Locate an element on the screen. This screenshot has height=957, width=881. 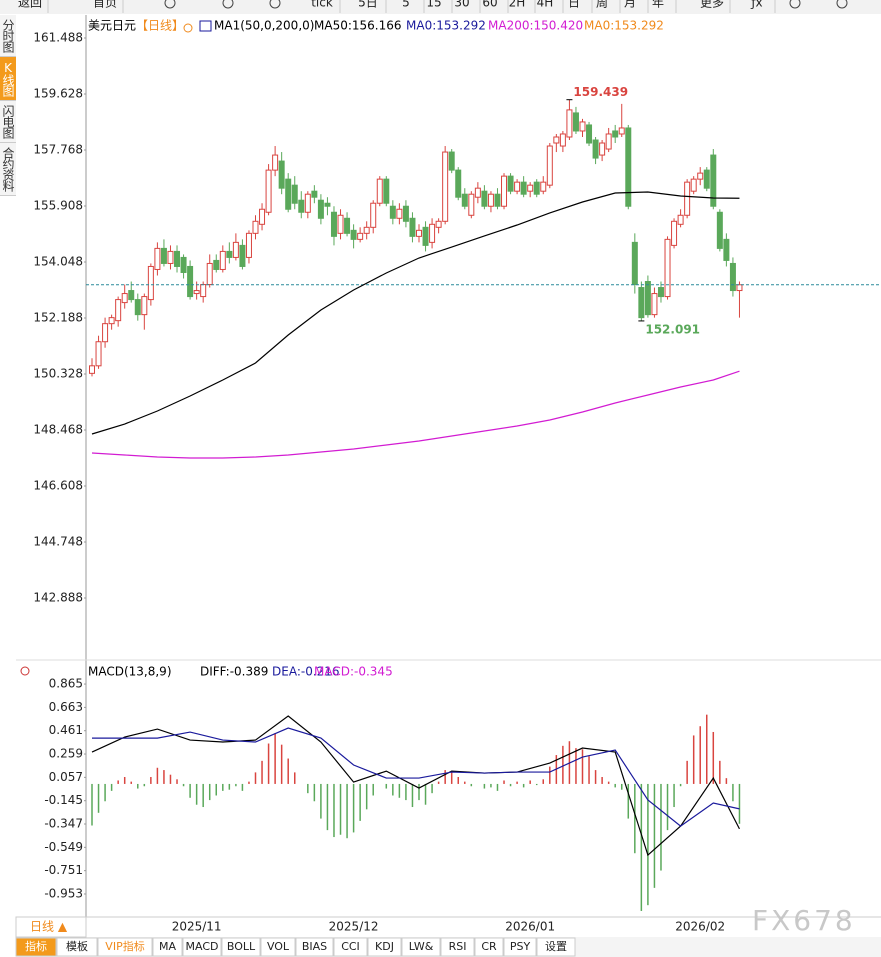
indicator-tab: PSY is located at coordinates (520, 946).